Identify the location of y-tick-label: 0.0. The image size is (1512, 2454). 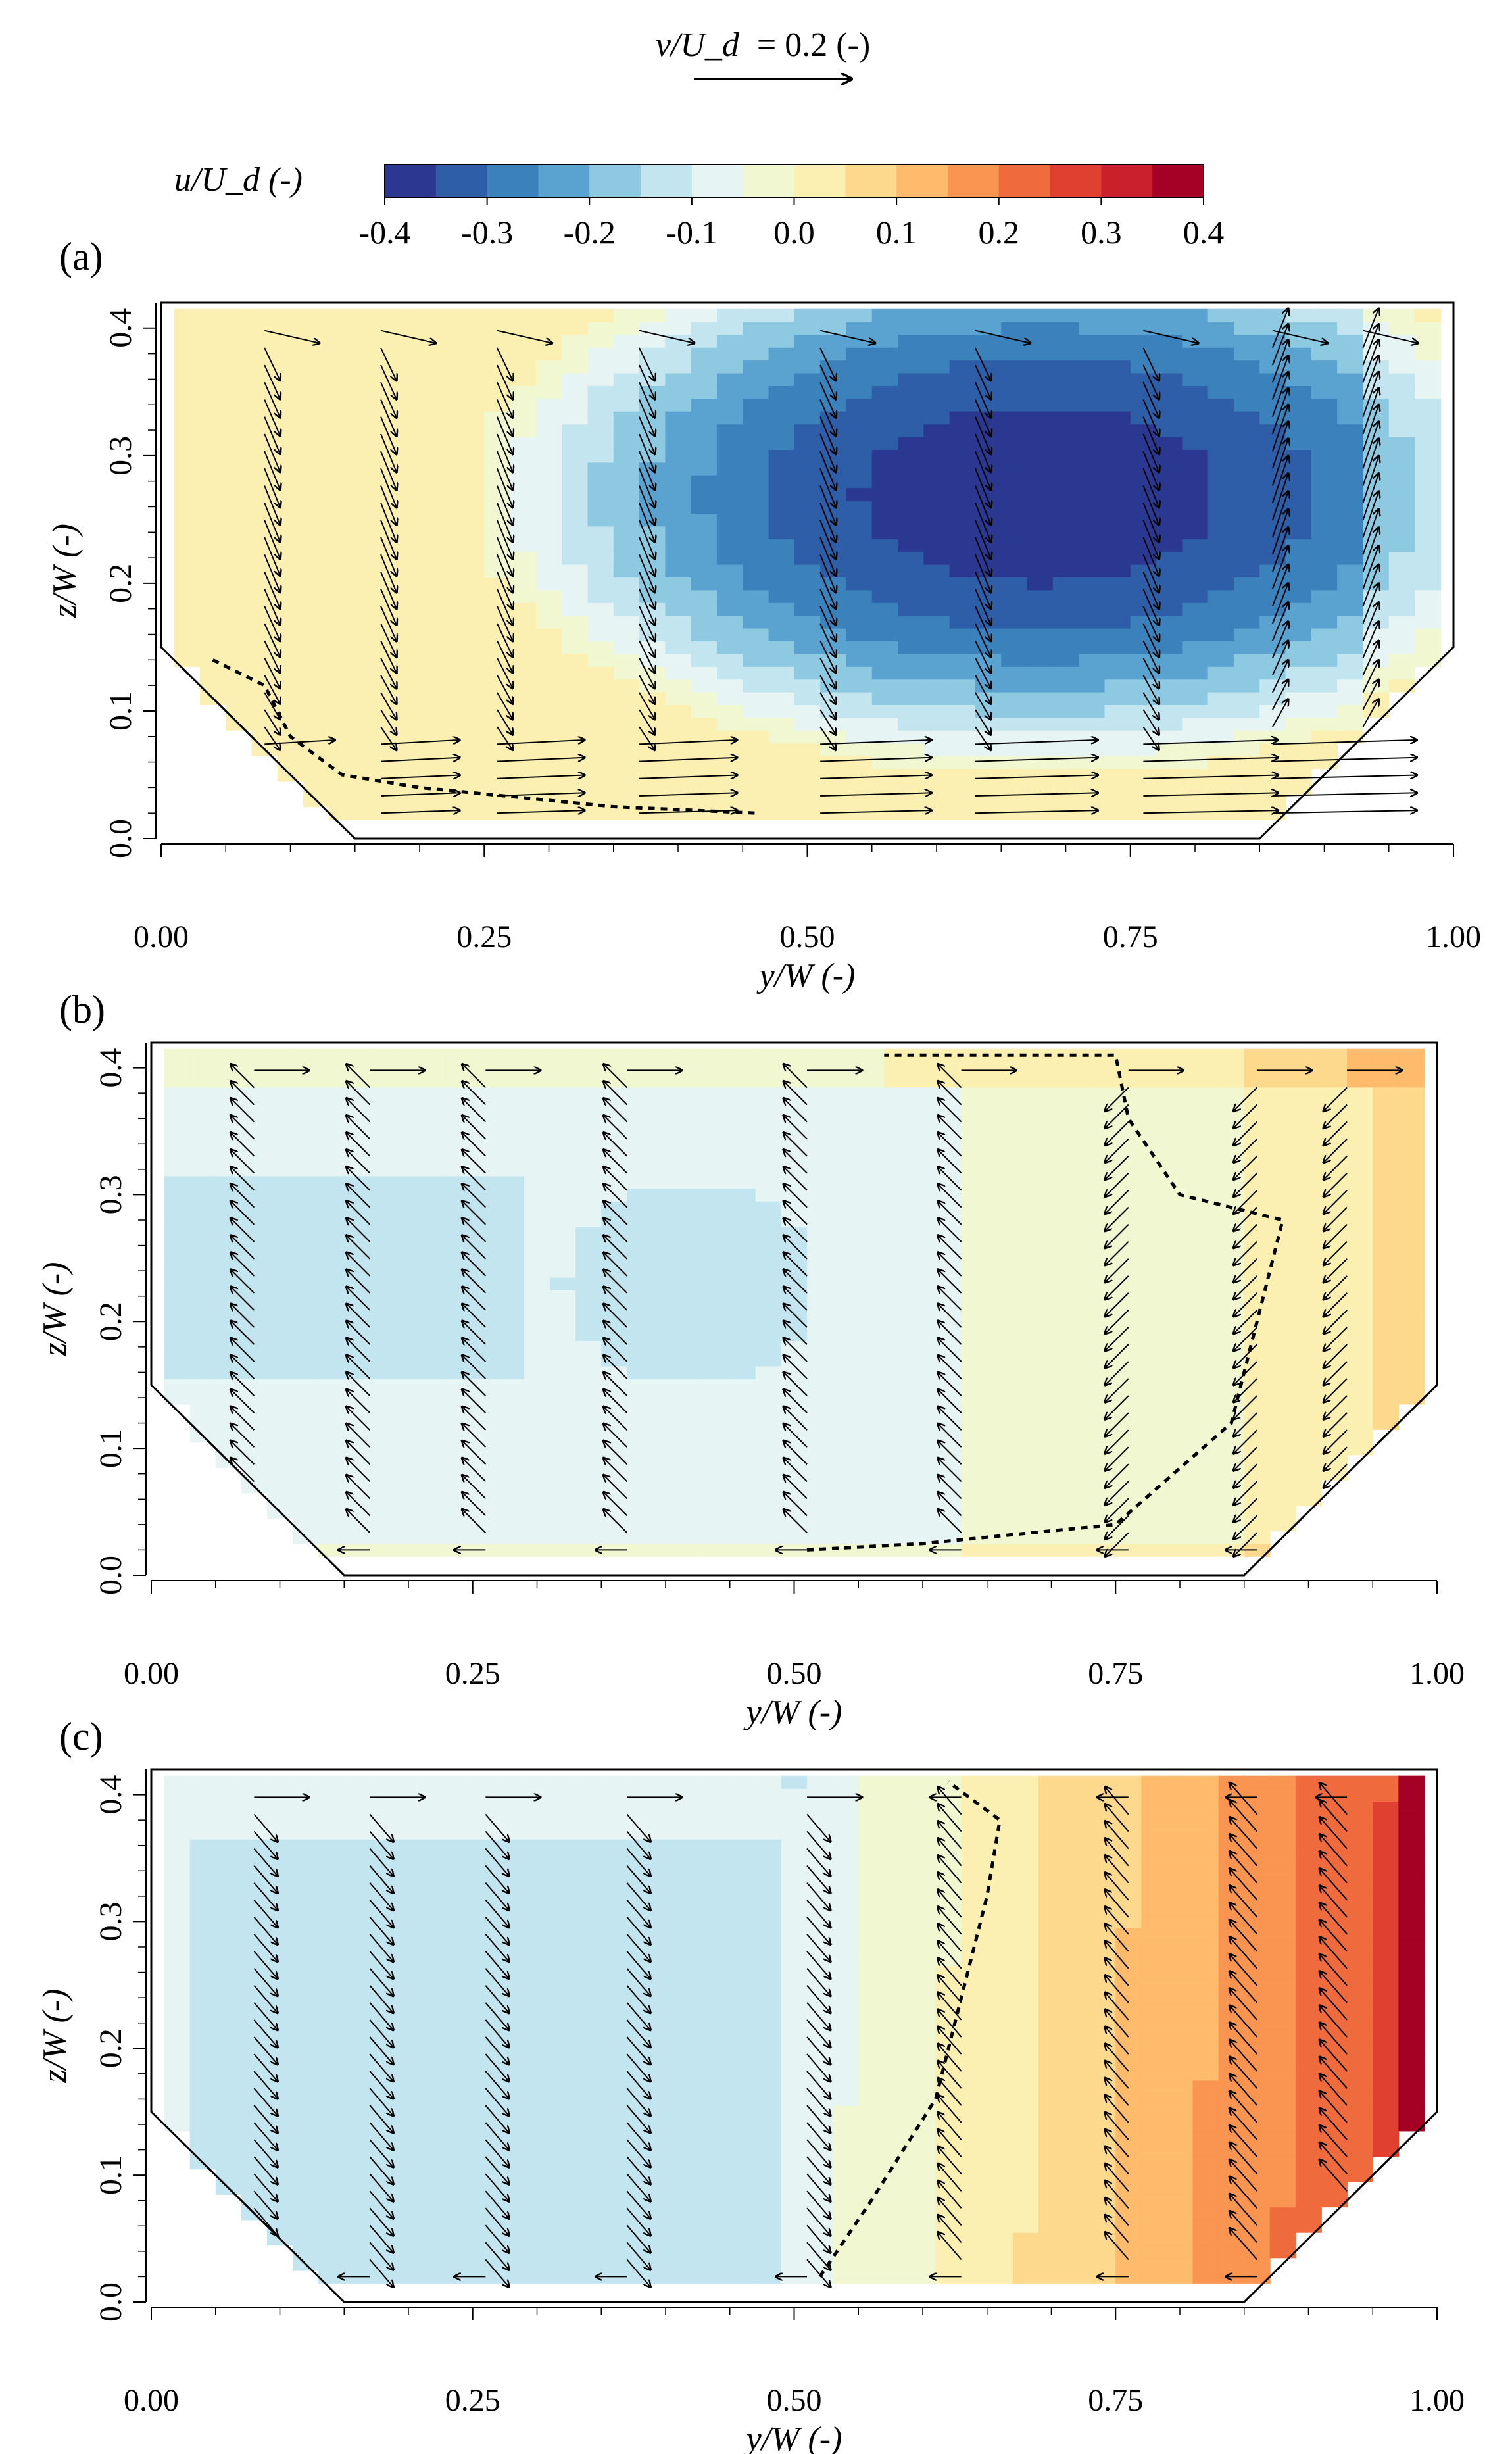
(120, 838).